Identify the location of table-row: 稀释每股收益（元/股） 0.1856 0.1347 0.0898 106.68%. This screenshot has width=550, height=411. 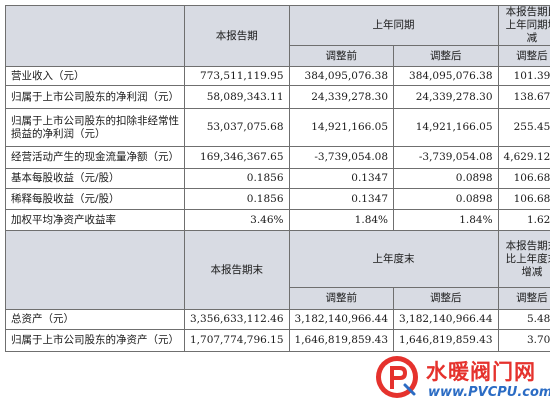
(277, 199).